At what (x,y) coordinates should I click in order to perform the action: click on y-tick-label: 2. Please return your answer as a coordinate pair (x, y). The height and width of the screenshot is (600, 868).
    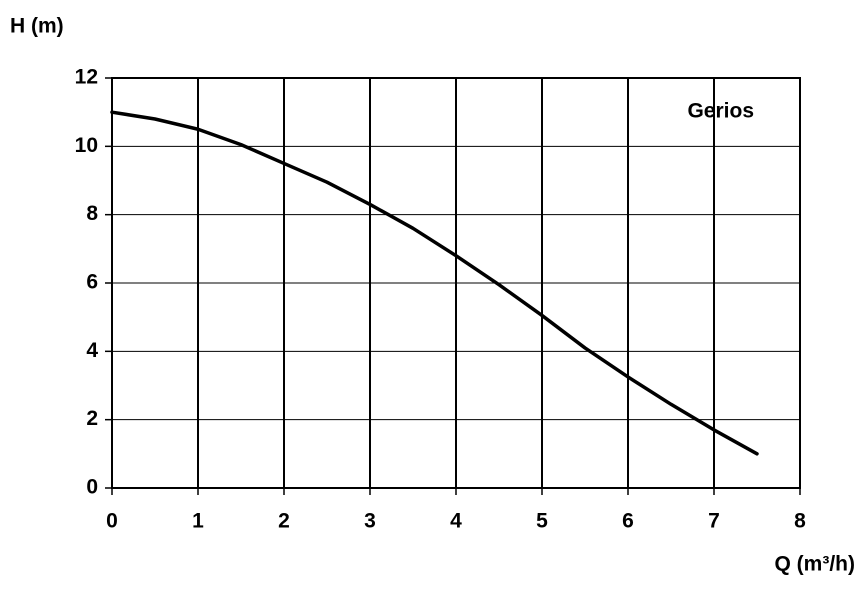
    Looking at the image, I should click on (92, 418).